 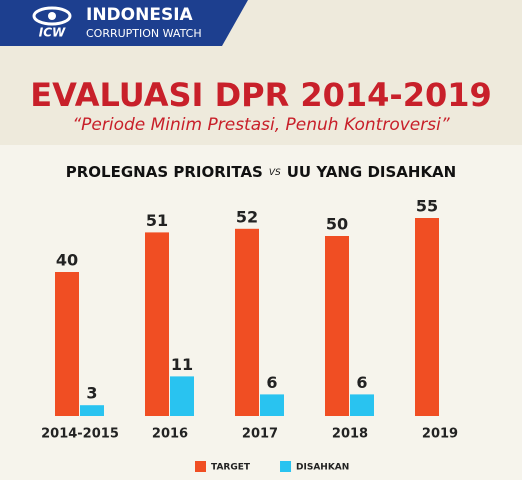 What do you see at coordinates (231, 468) in the screenshot?
I see `legend-label: TARGET` at bounding box center [231, 468].